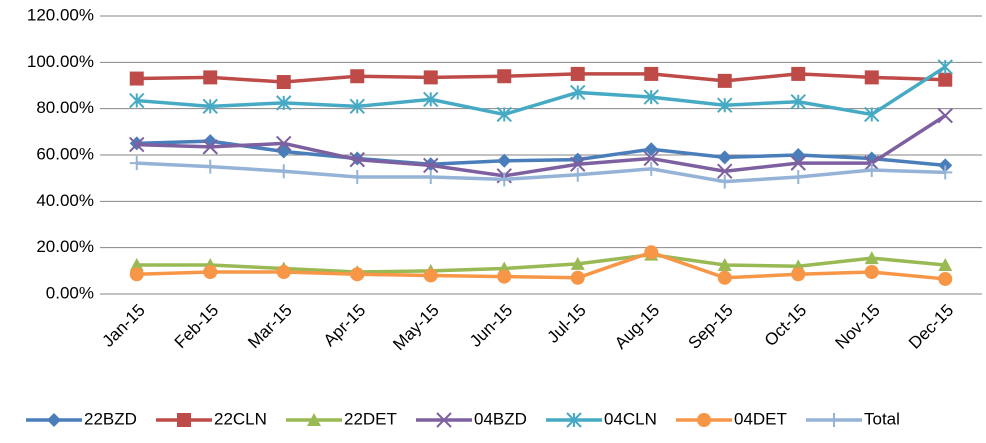 This screenshot has height=443, width=986. I want to click on legend-label: 22DET, so click(370, 418).